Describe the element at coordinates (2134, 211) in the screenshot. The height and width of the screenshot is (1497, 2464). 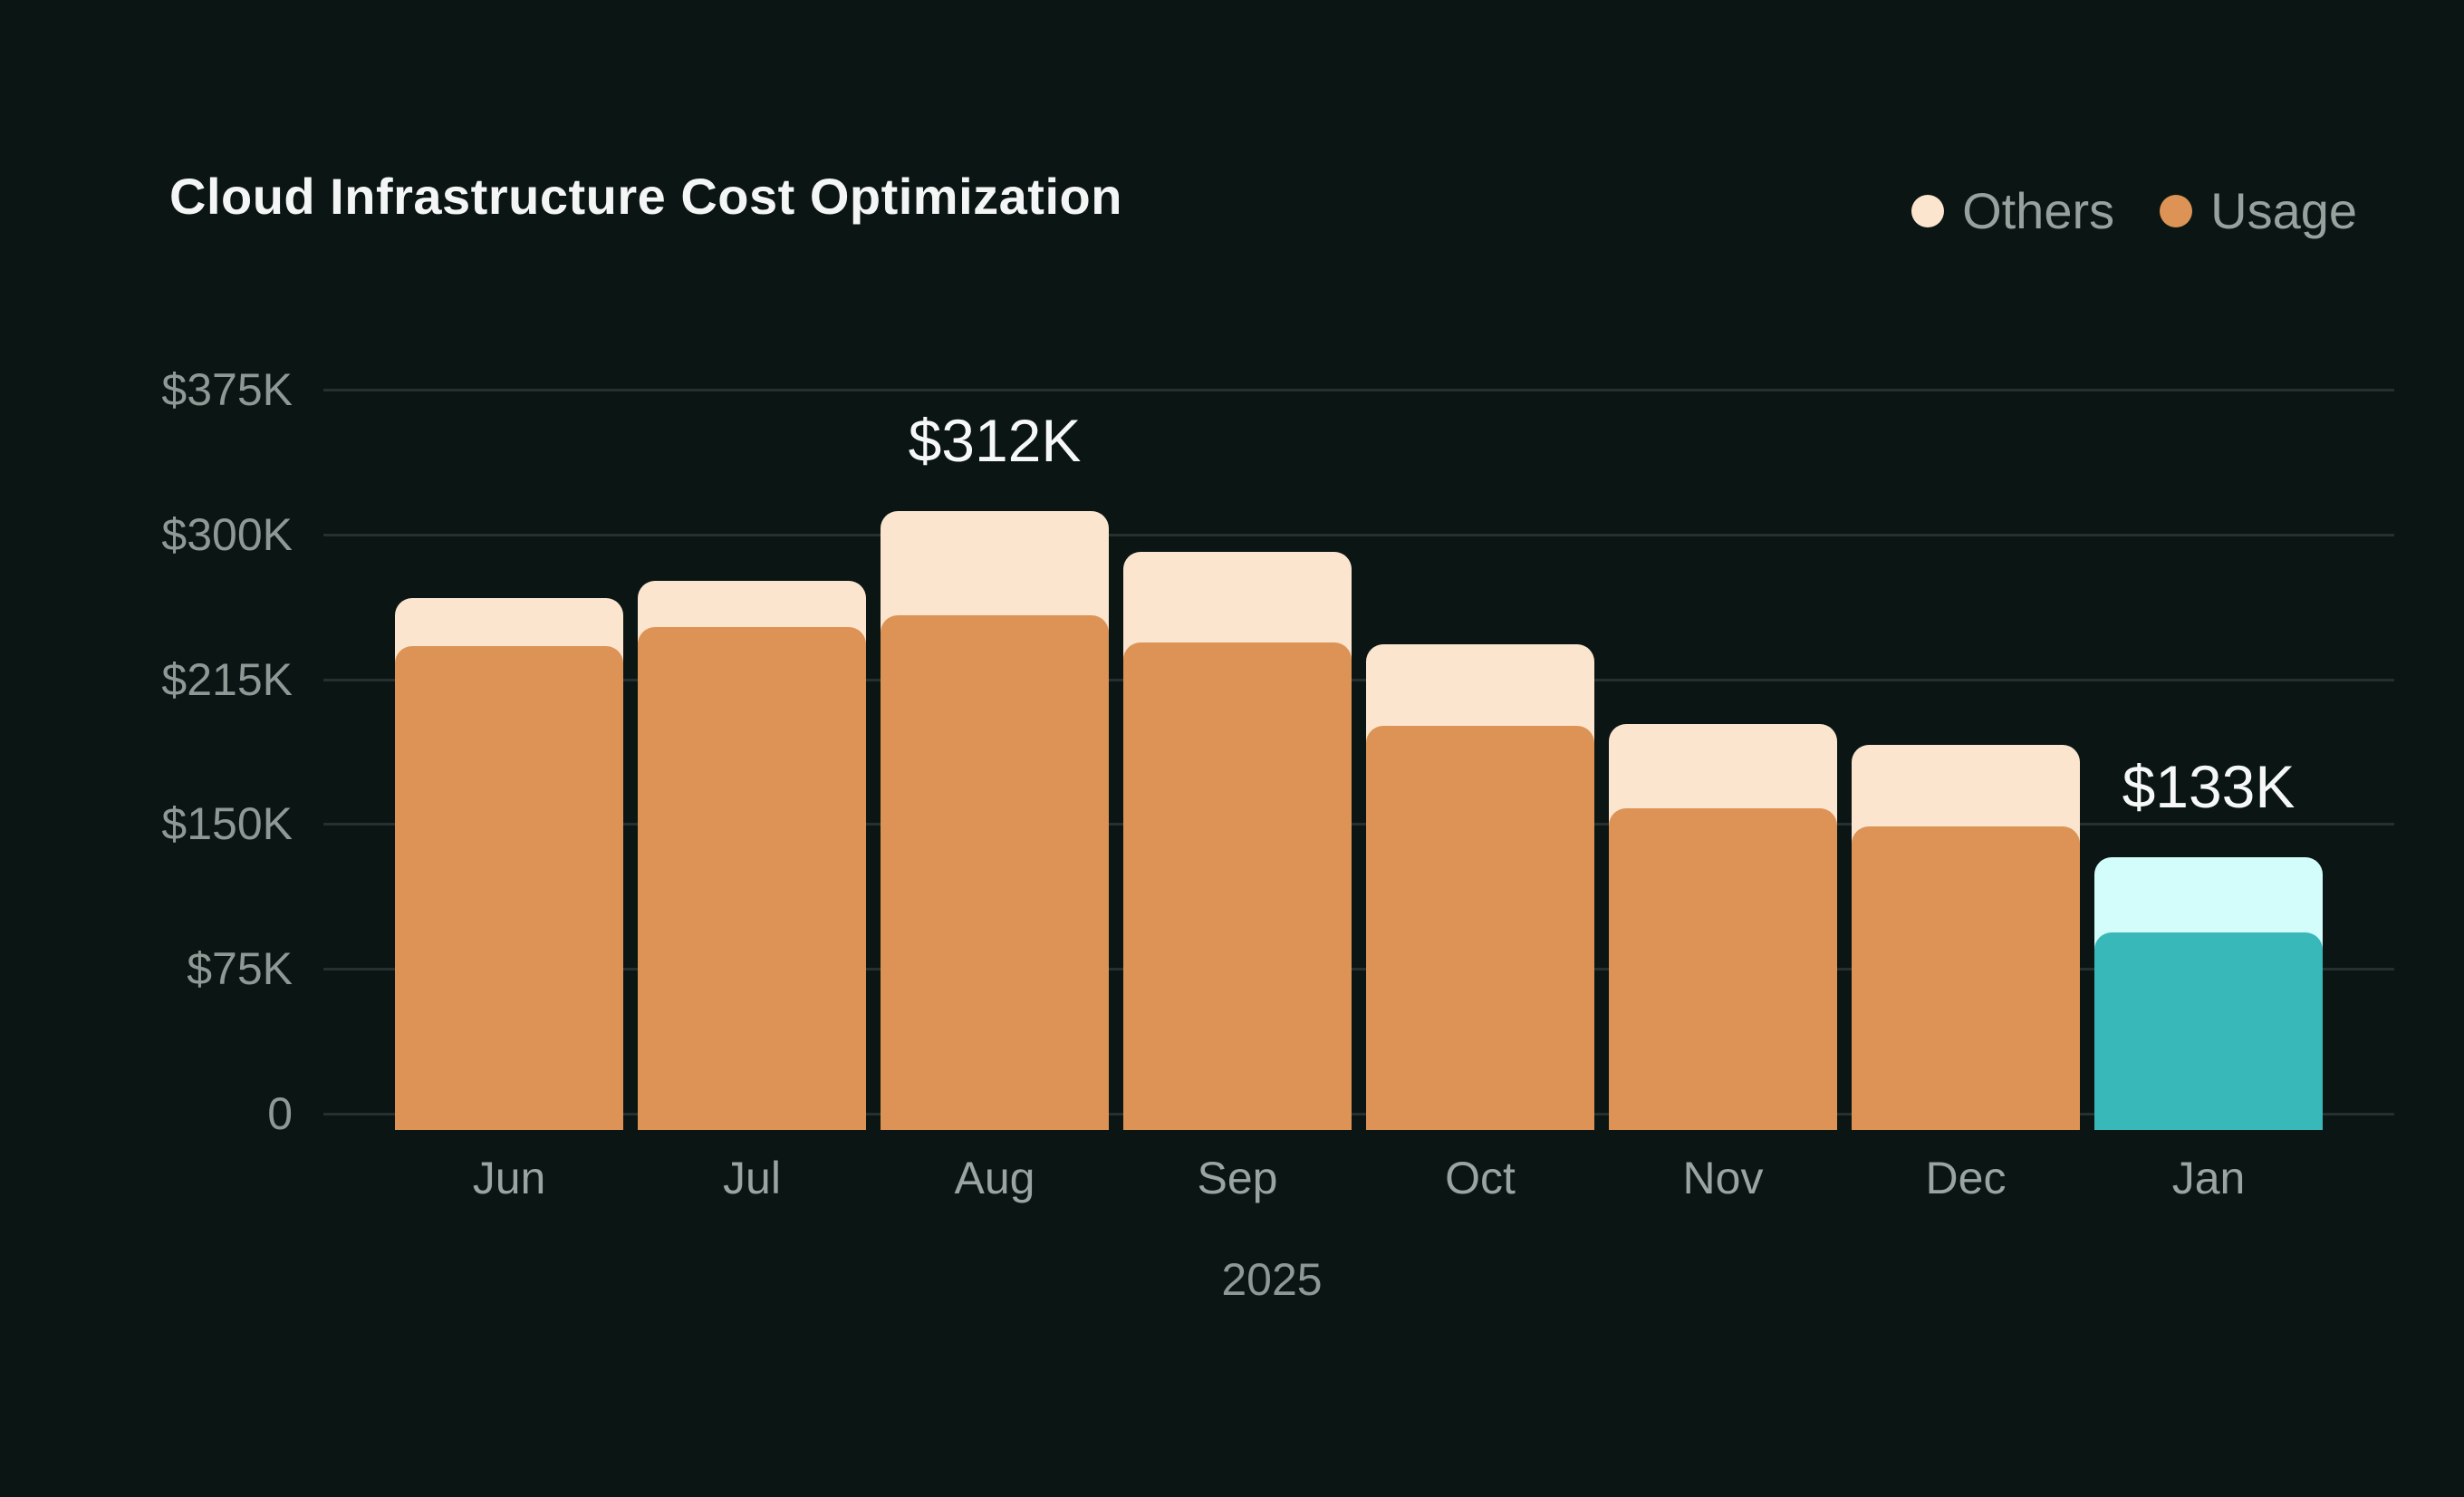
I see `legend: Others Usage` at that location.